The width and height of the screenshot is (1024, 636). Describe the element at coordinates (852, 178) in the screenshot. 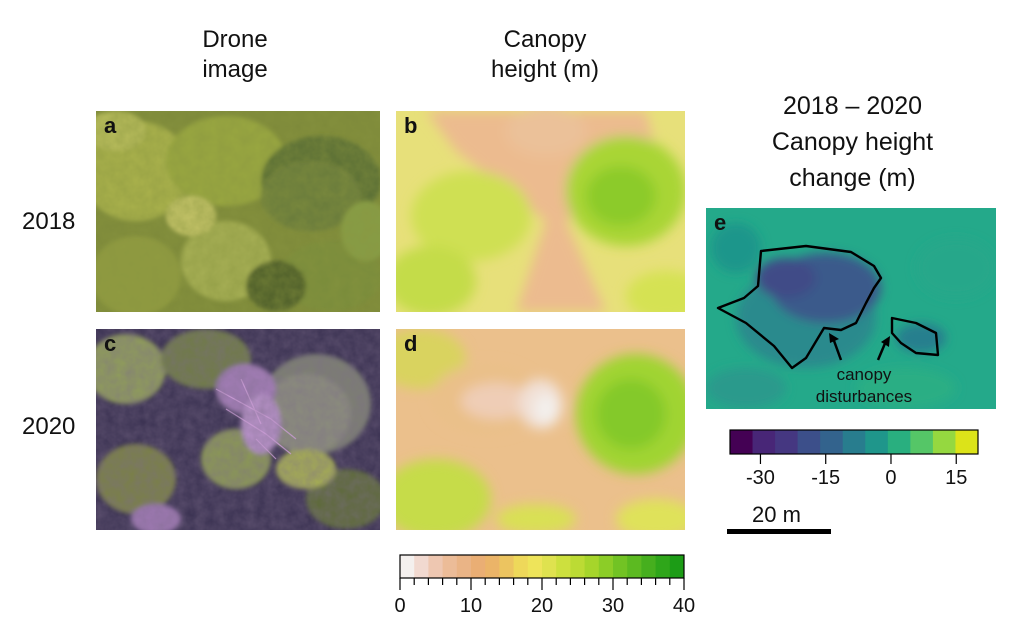

I see `change-title-line-3: change (m)` at that location.